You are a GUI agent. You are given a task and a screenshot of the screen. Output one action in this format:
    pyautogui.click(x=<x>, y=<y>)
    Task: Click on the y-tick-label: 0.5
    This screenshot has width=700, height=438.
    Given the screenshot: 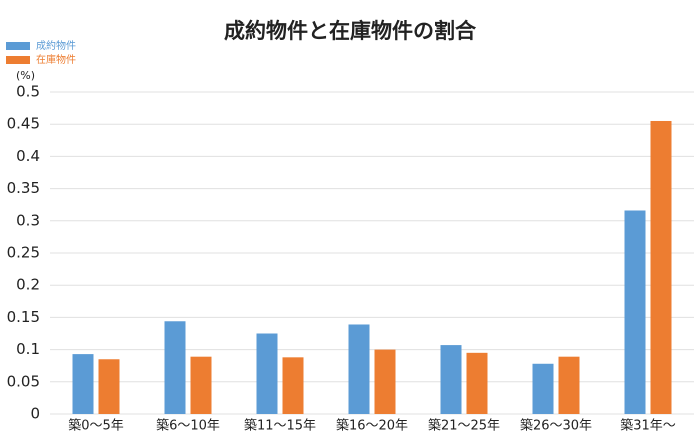 What is the action you would take?
    pyautogui.click(x=28, y=92)
    